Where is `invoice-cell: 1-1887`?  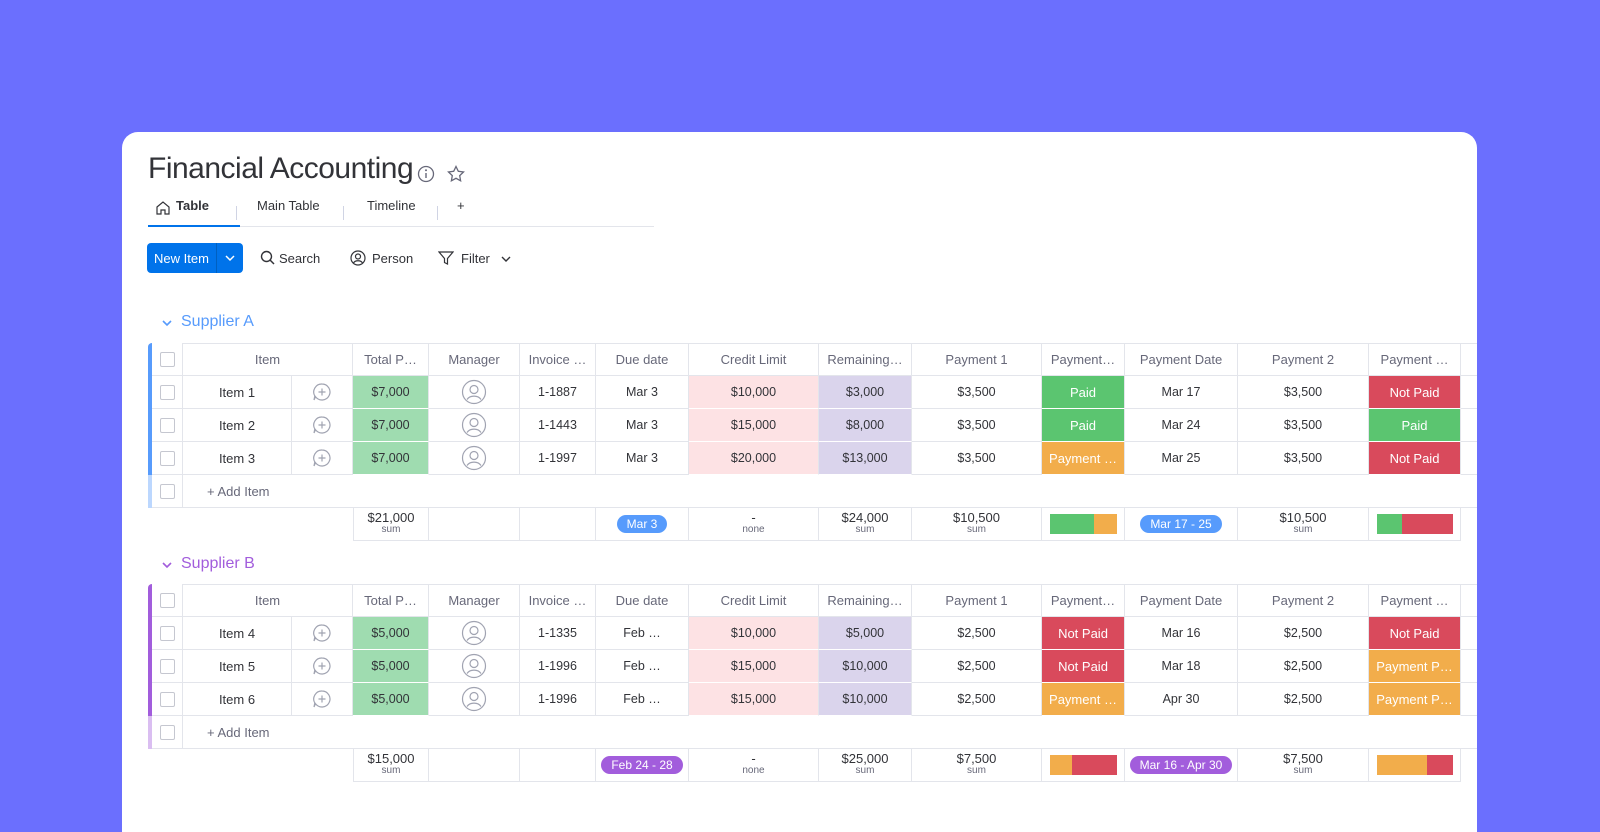
invoice-cell: 1-1887 is located at coordinates (558, 392).